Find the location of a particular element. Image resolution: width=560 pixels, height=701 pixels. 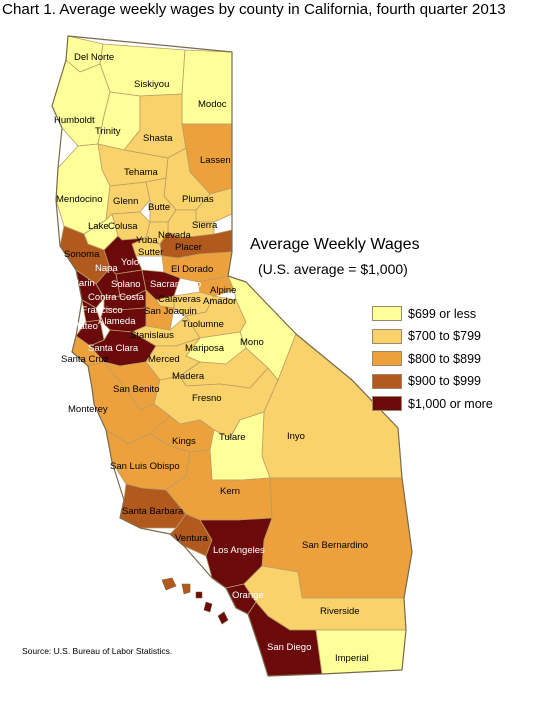

county-label-contra-costa: Contra Costa is located at coordinates (116, 297).